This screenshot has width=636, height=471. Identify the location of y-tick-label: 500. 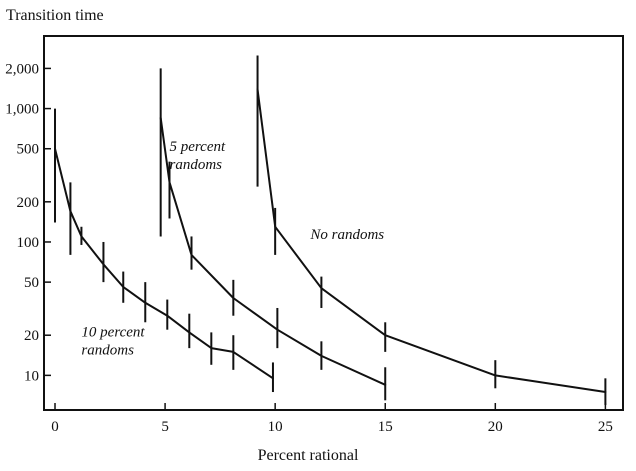
(28, 150).